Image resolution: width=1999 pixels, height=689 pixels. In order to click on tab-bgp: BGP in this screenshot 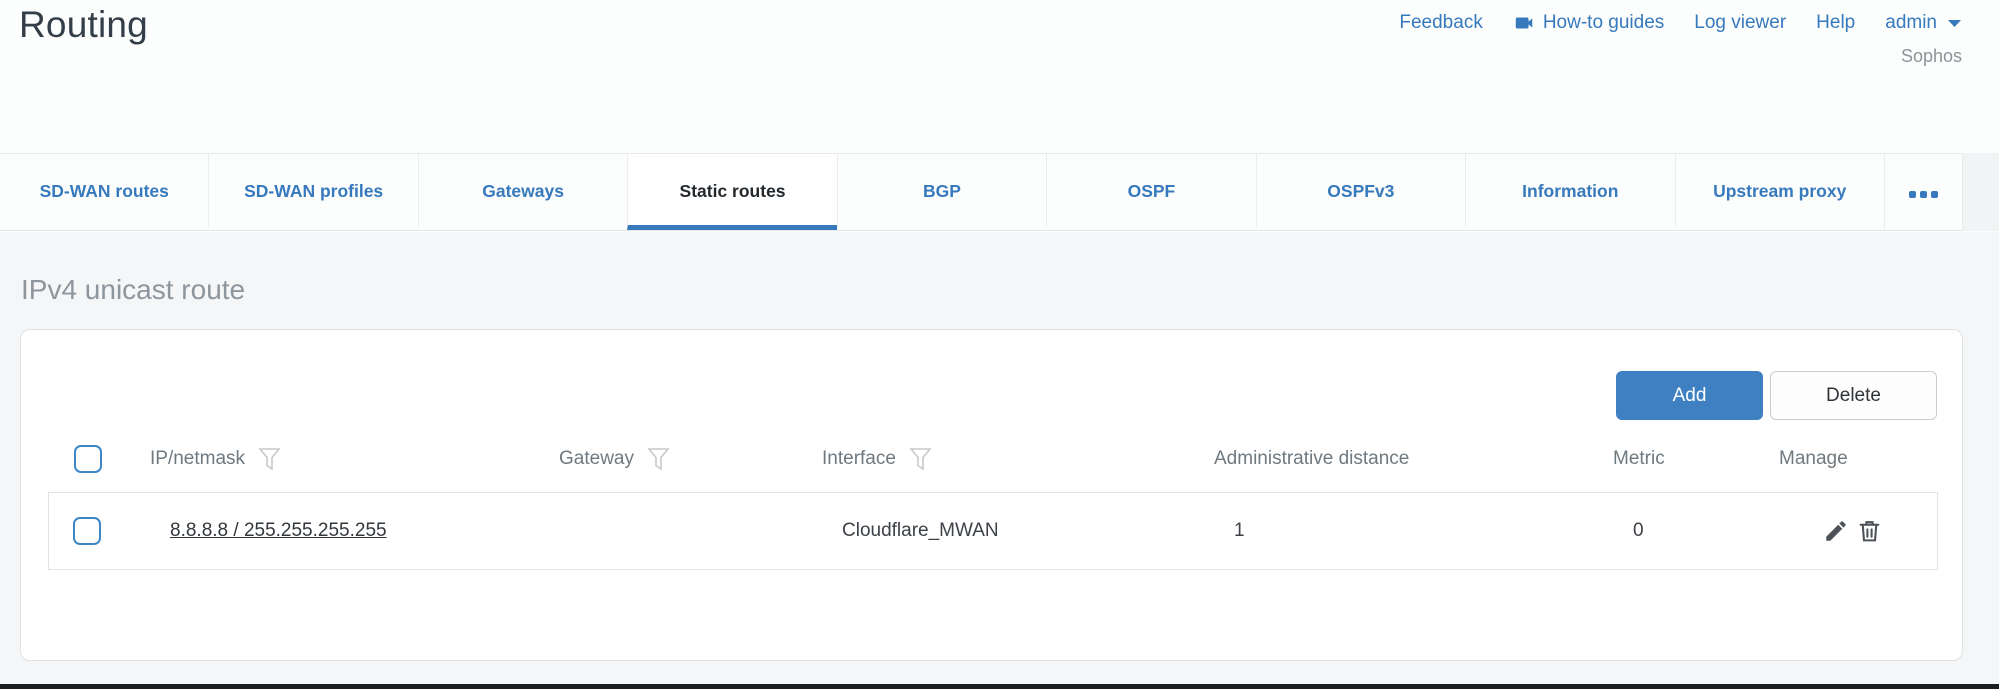, I will do `click(941, 192)`.